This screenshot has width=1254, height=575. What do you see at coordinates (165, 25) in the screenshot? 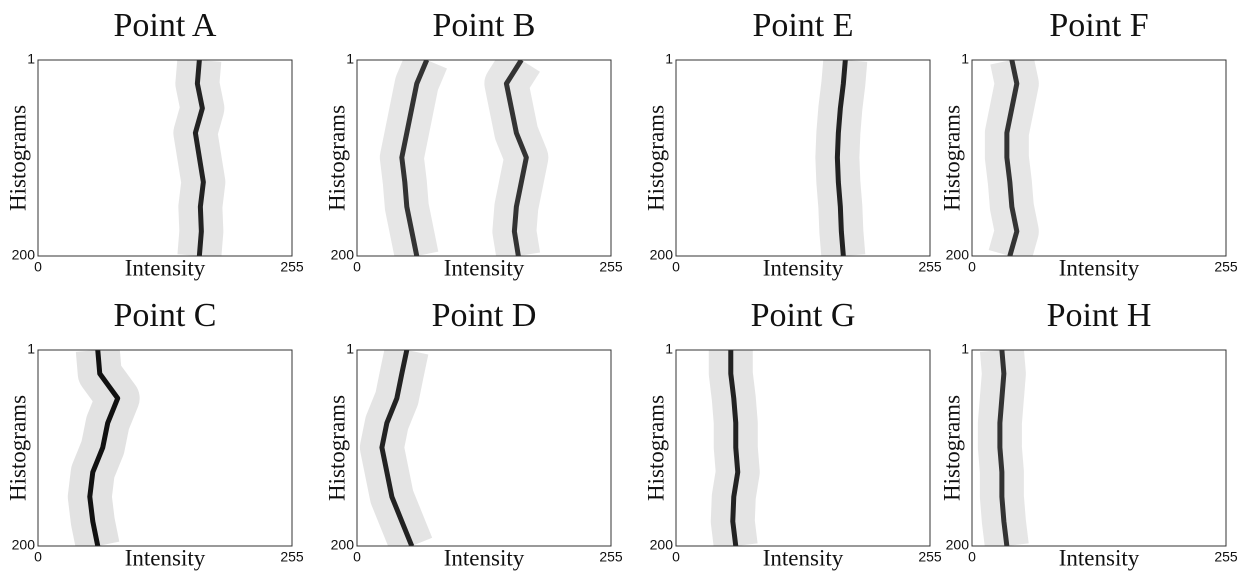
I see `panel-title: Point A` at bounding box center [165, 25].